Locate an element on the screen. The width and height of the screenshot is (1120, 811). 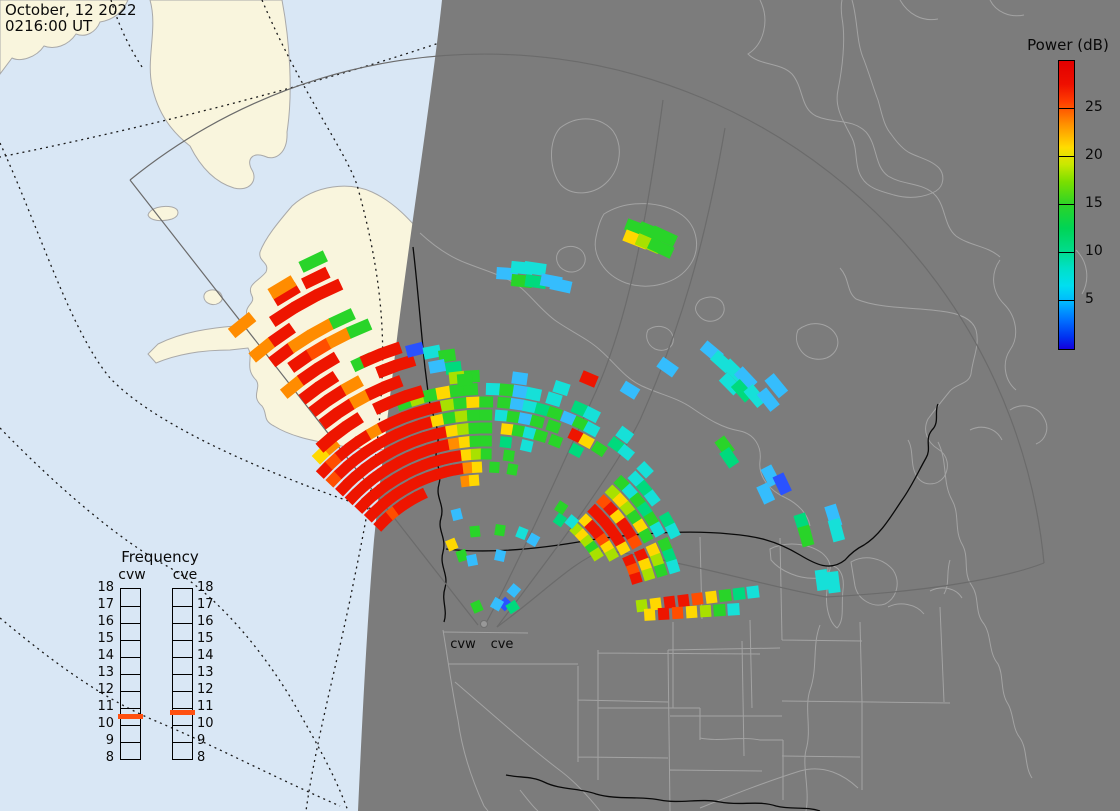
chukotka-landmass is located at coordinates (64, 37).